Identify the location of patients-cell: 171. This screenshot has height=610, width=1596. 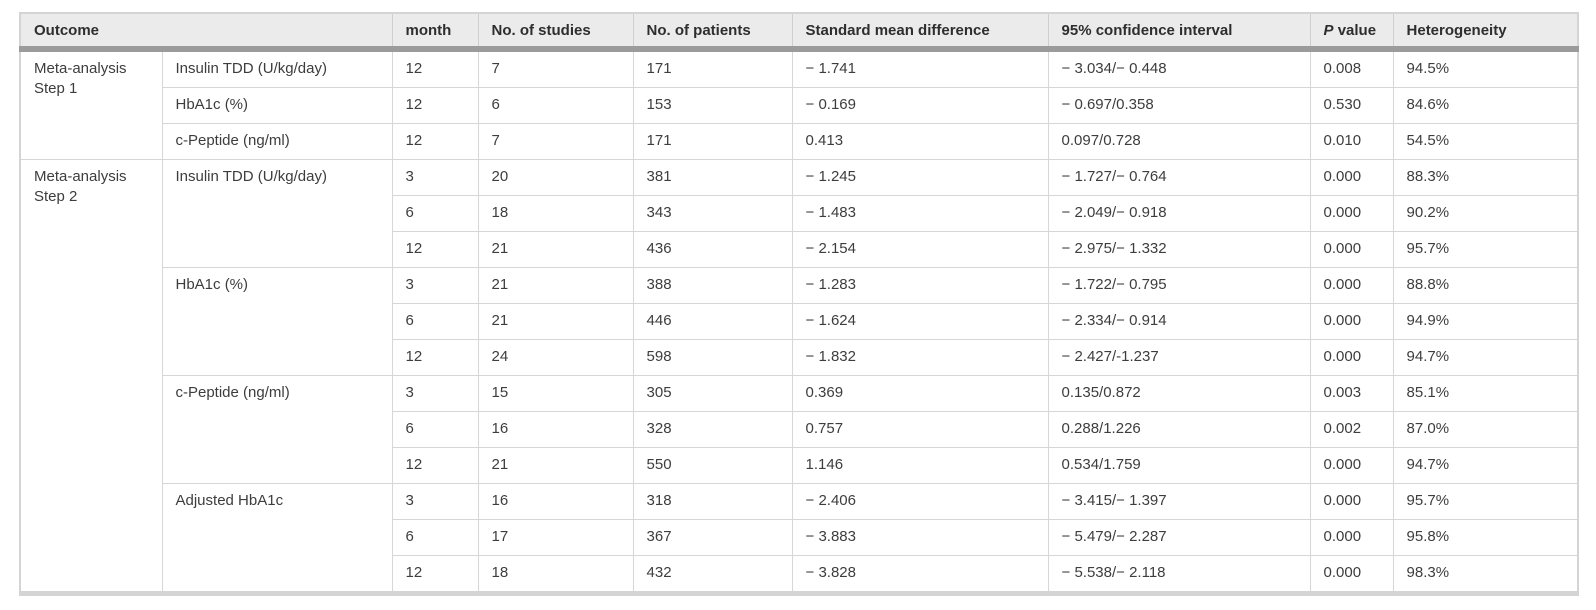
(712, 68).